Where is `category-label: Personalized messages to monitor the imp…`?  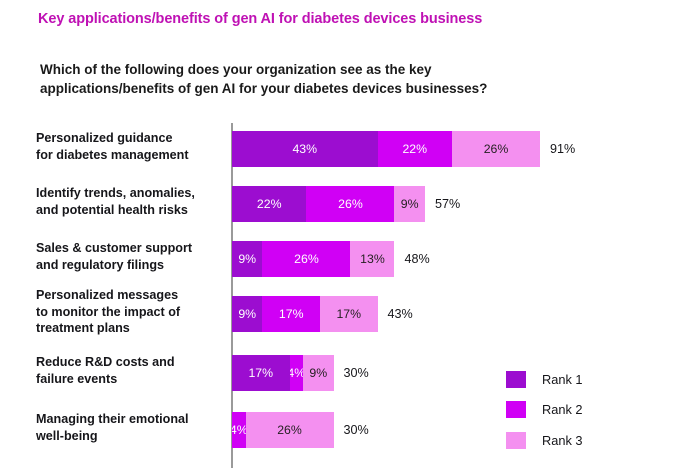 category-label: Personalized messages to monitor the imp… is located at coordinates (108, 311).